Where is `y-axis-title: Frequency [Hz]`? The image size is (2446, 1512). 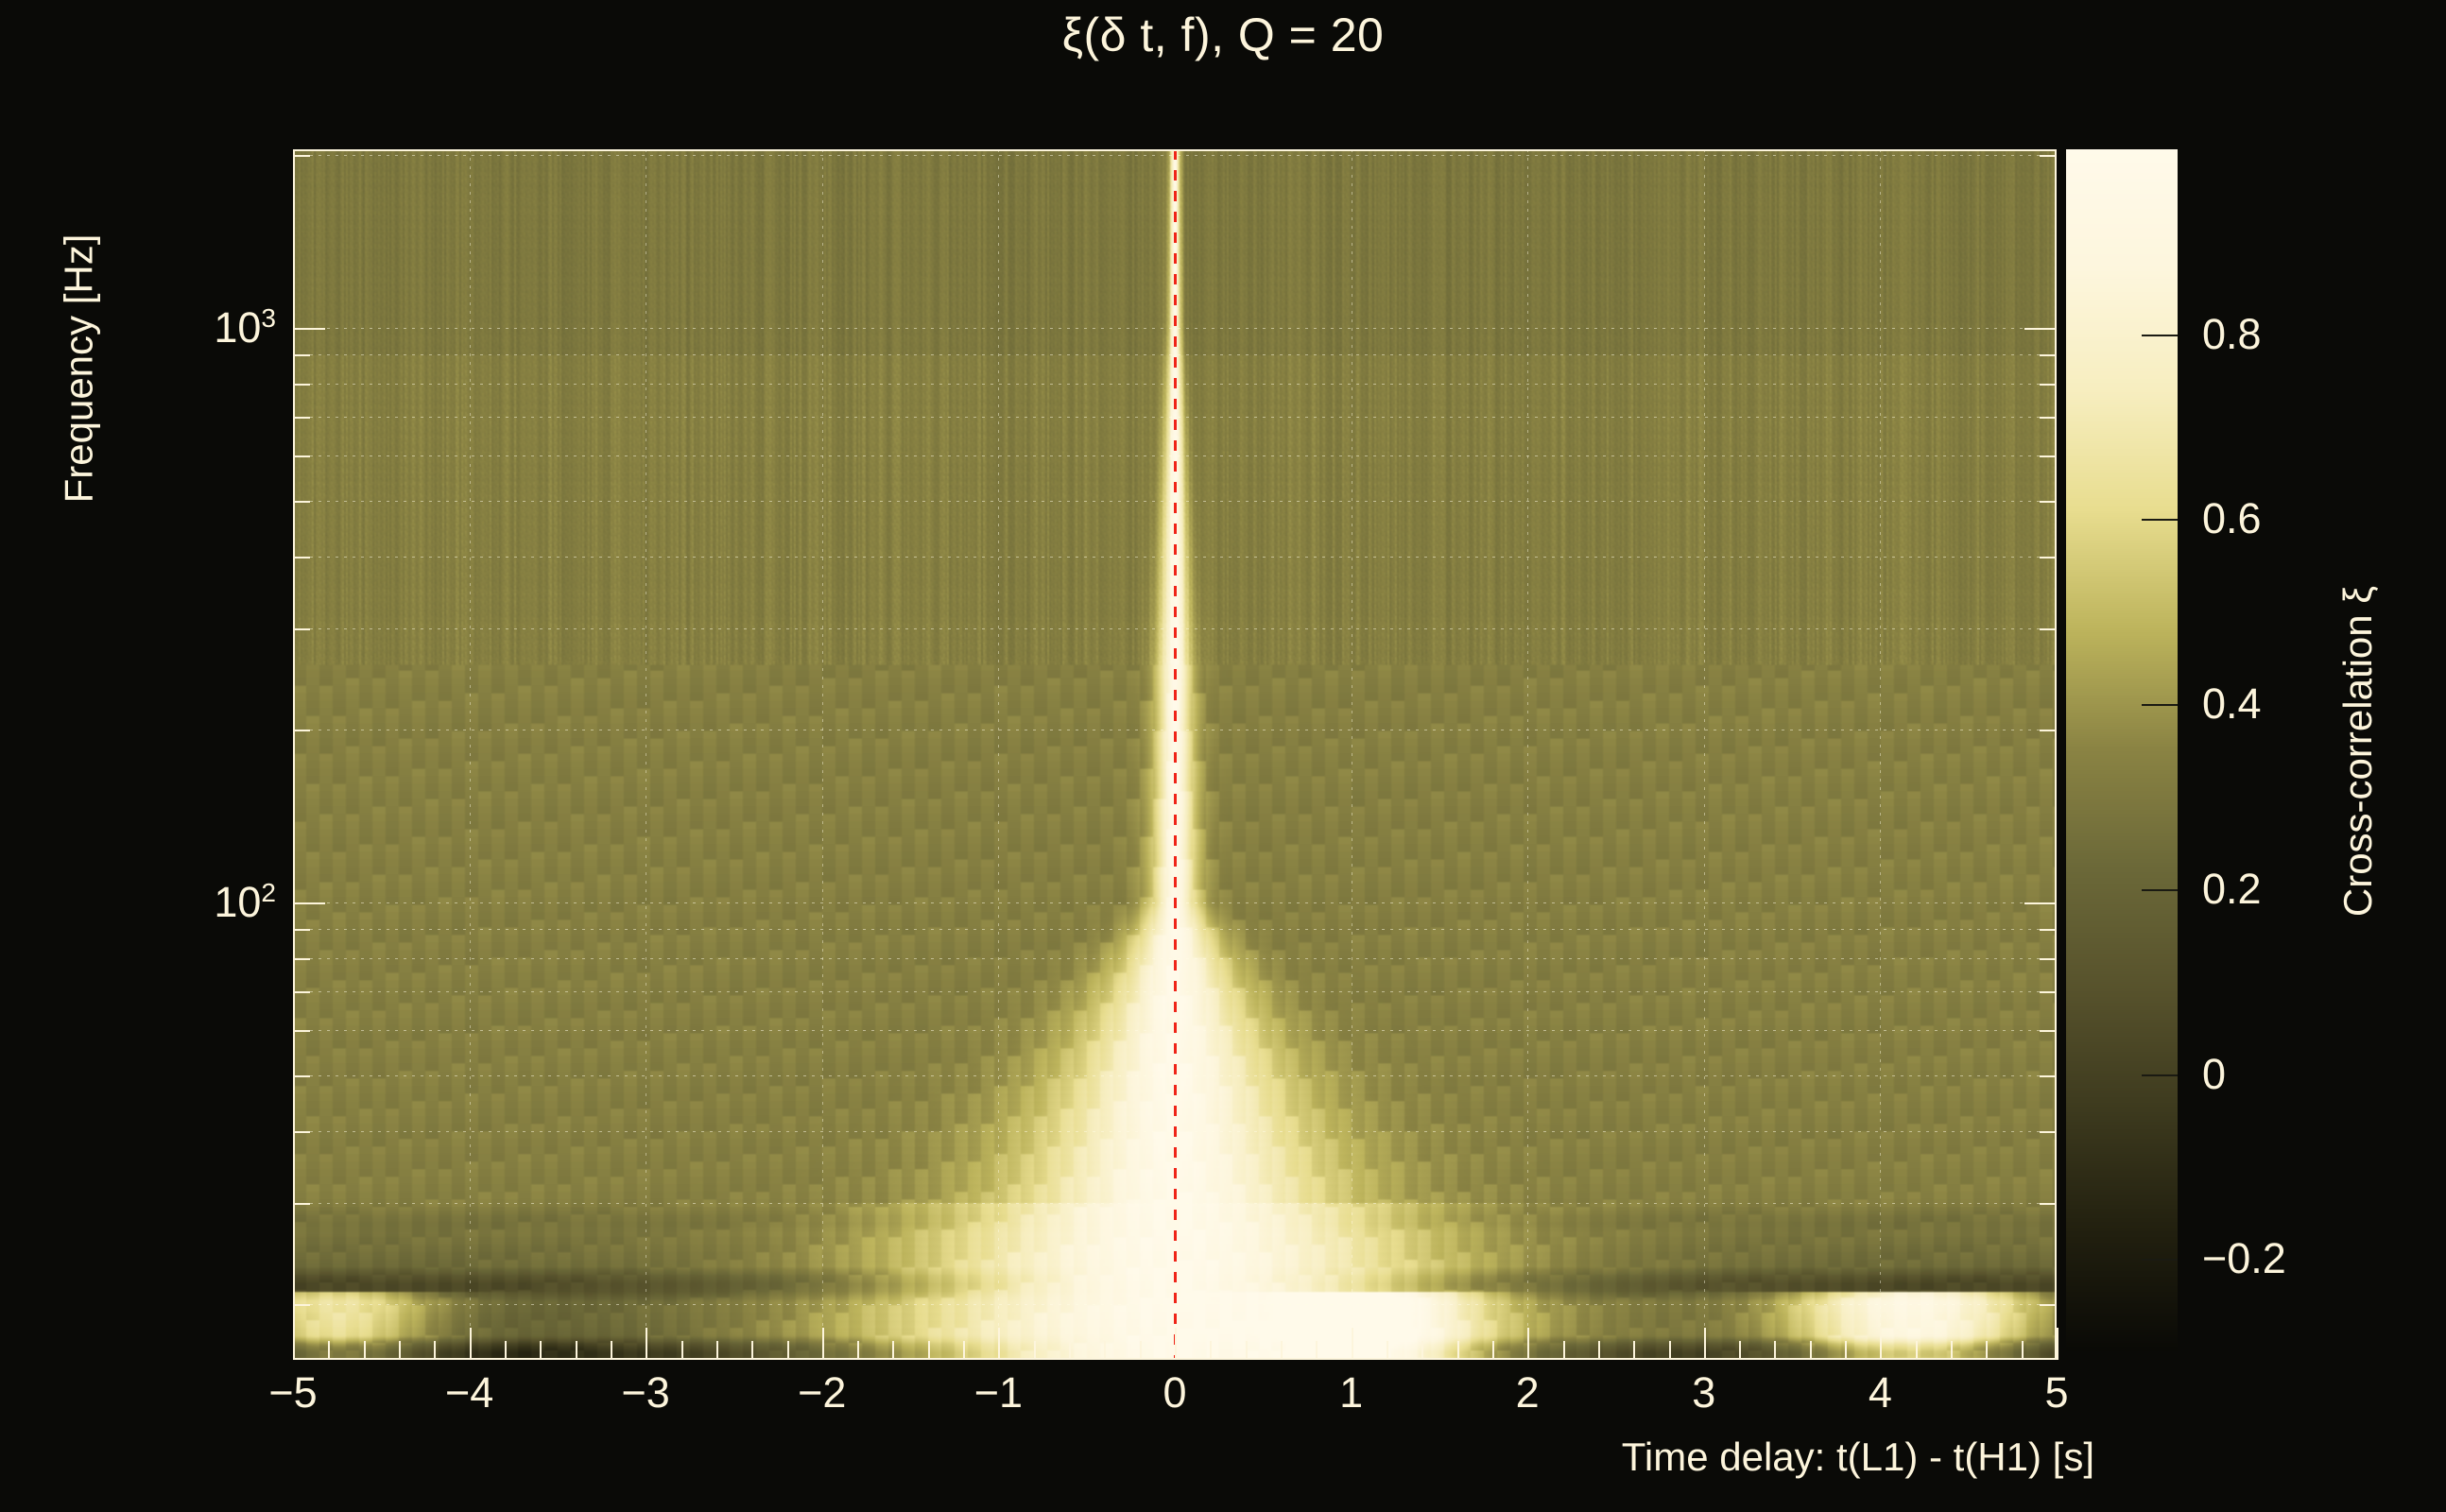
y-axis-title: Frequency [Hz] is located at coordinates (78, 368).